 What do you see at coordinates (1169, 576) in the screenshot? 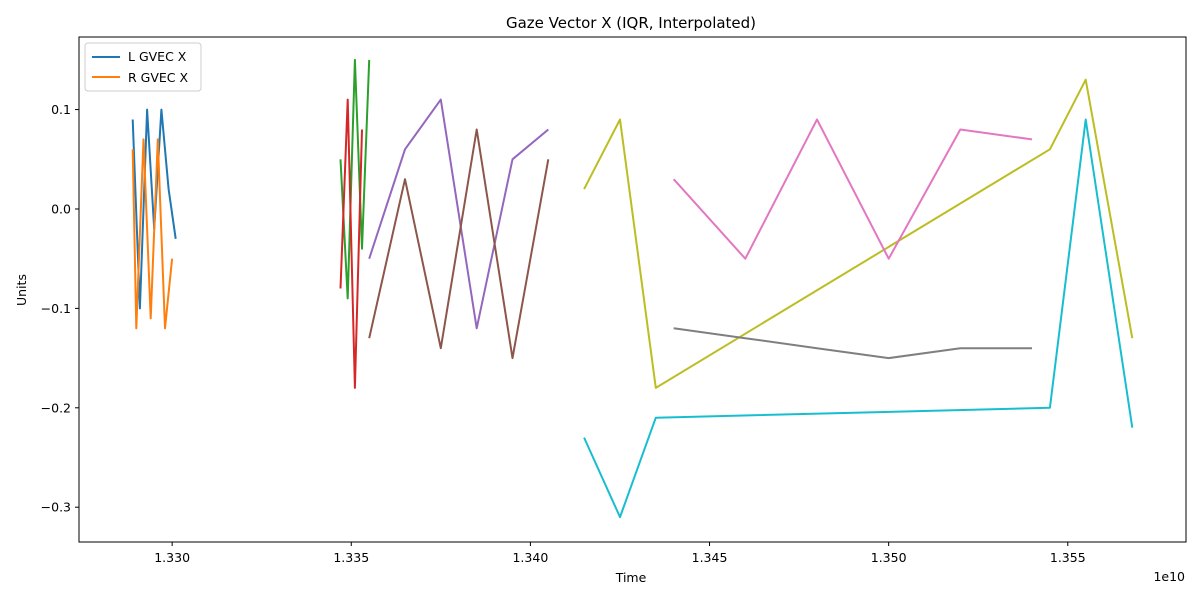
I see `x-axis-offset-label: 1e10` at bounding box center [1169, 576].